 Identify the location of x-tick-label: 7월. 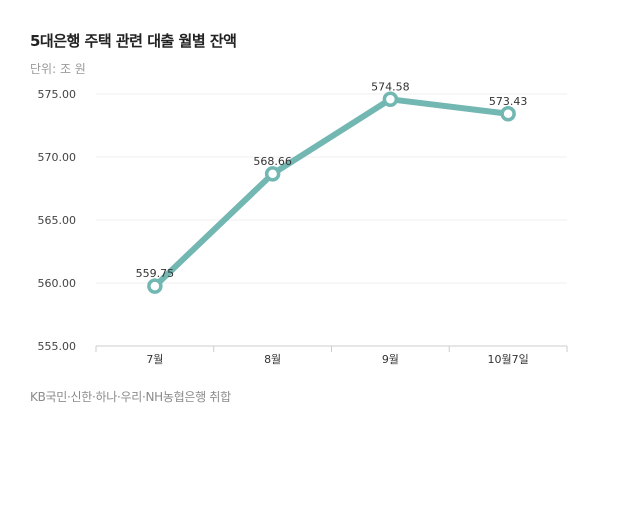
(154, 359).